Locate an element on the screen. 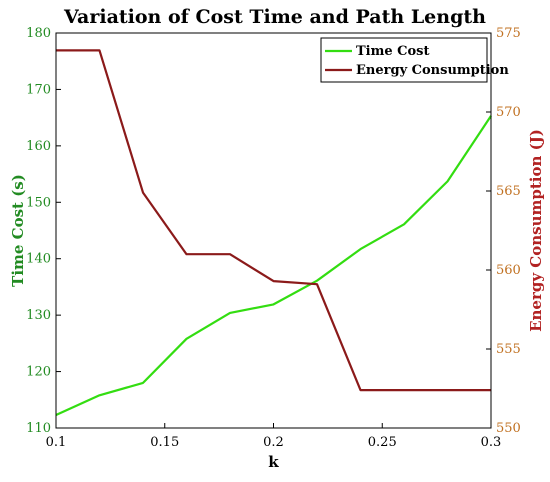 The image size is (550, 482). legend: Time Cost Energy Consumption is located at coordinates (414, 60).